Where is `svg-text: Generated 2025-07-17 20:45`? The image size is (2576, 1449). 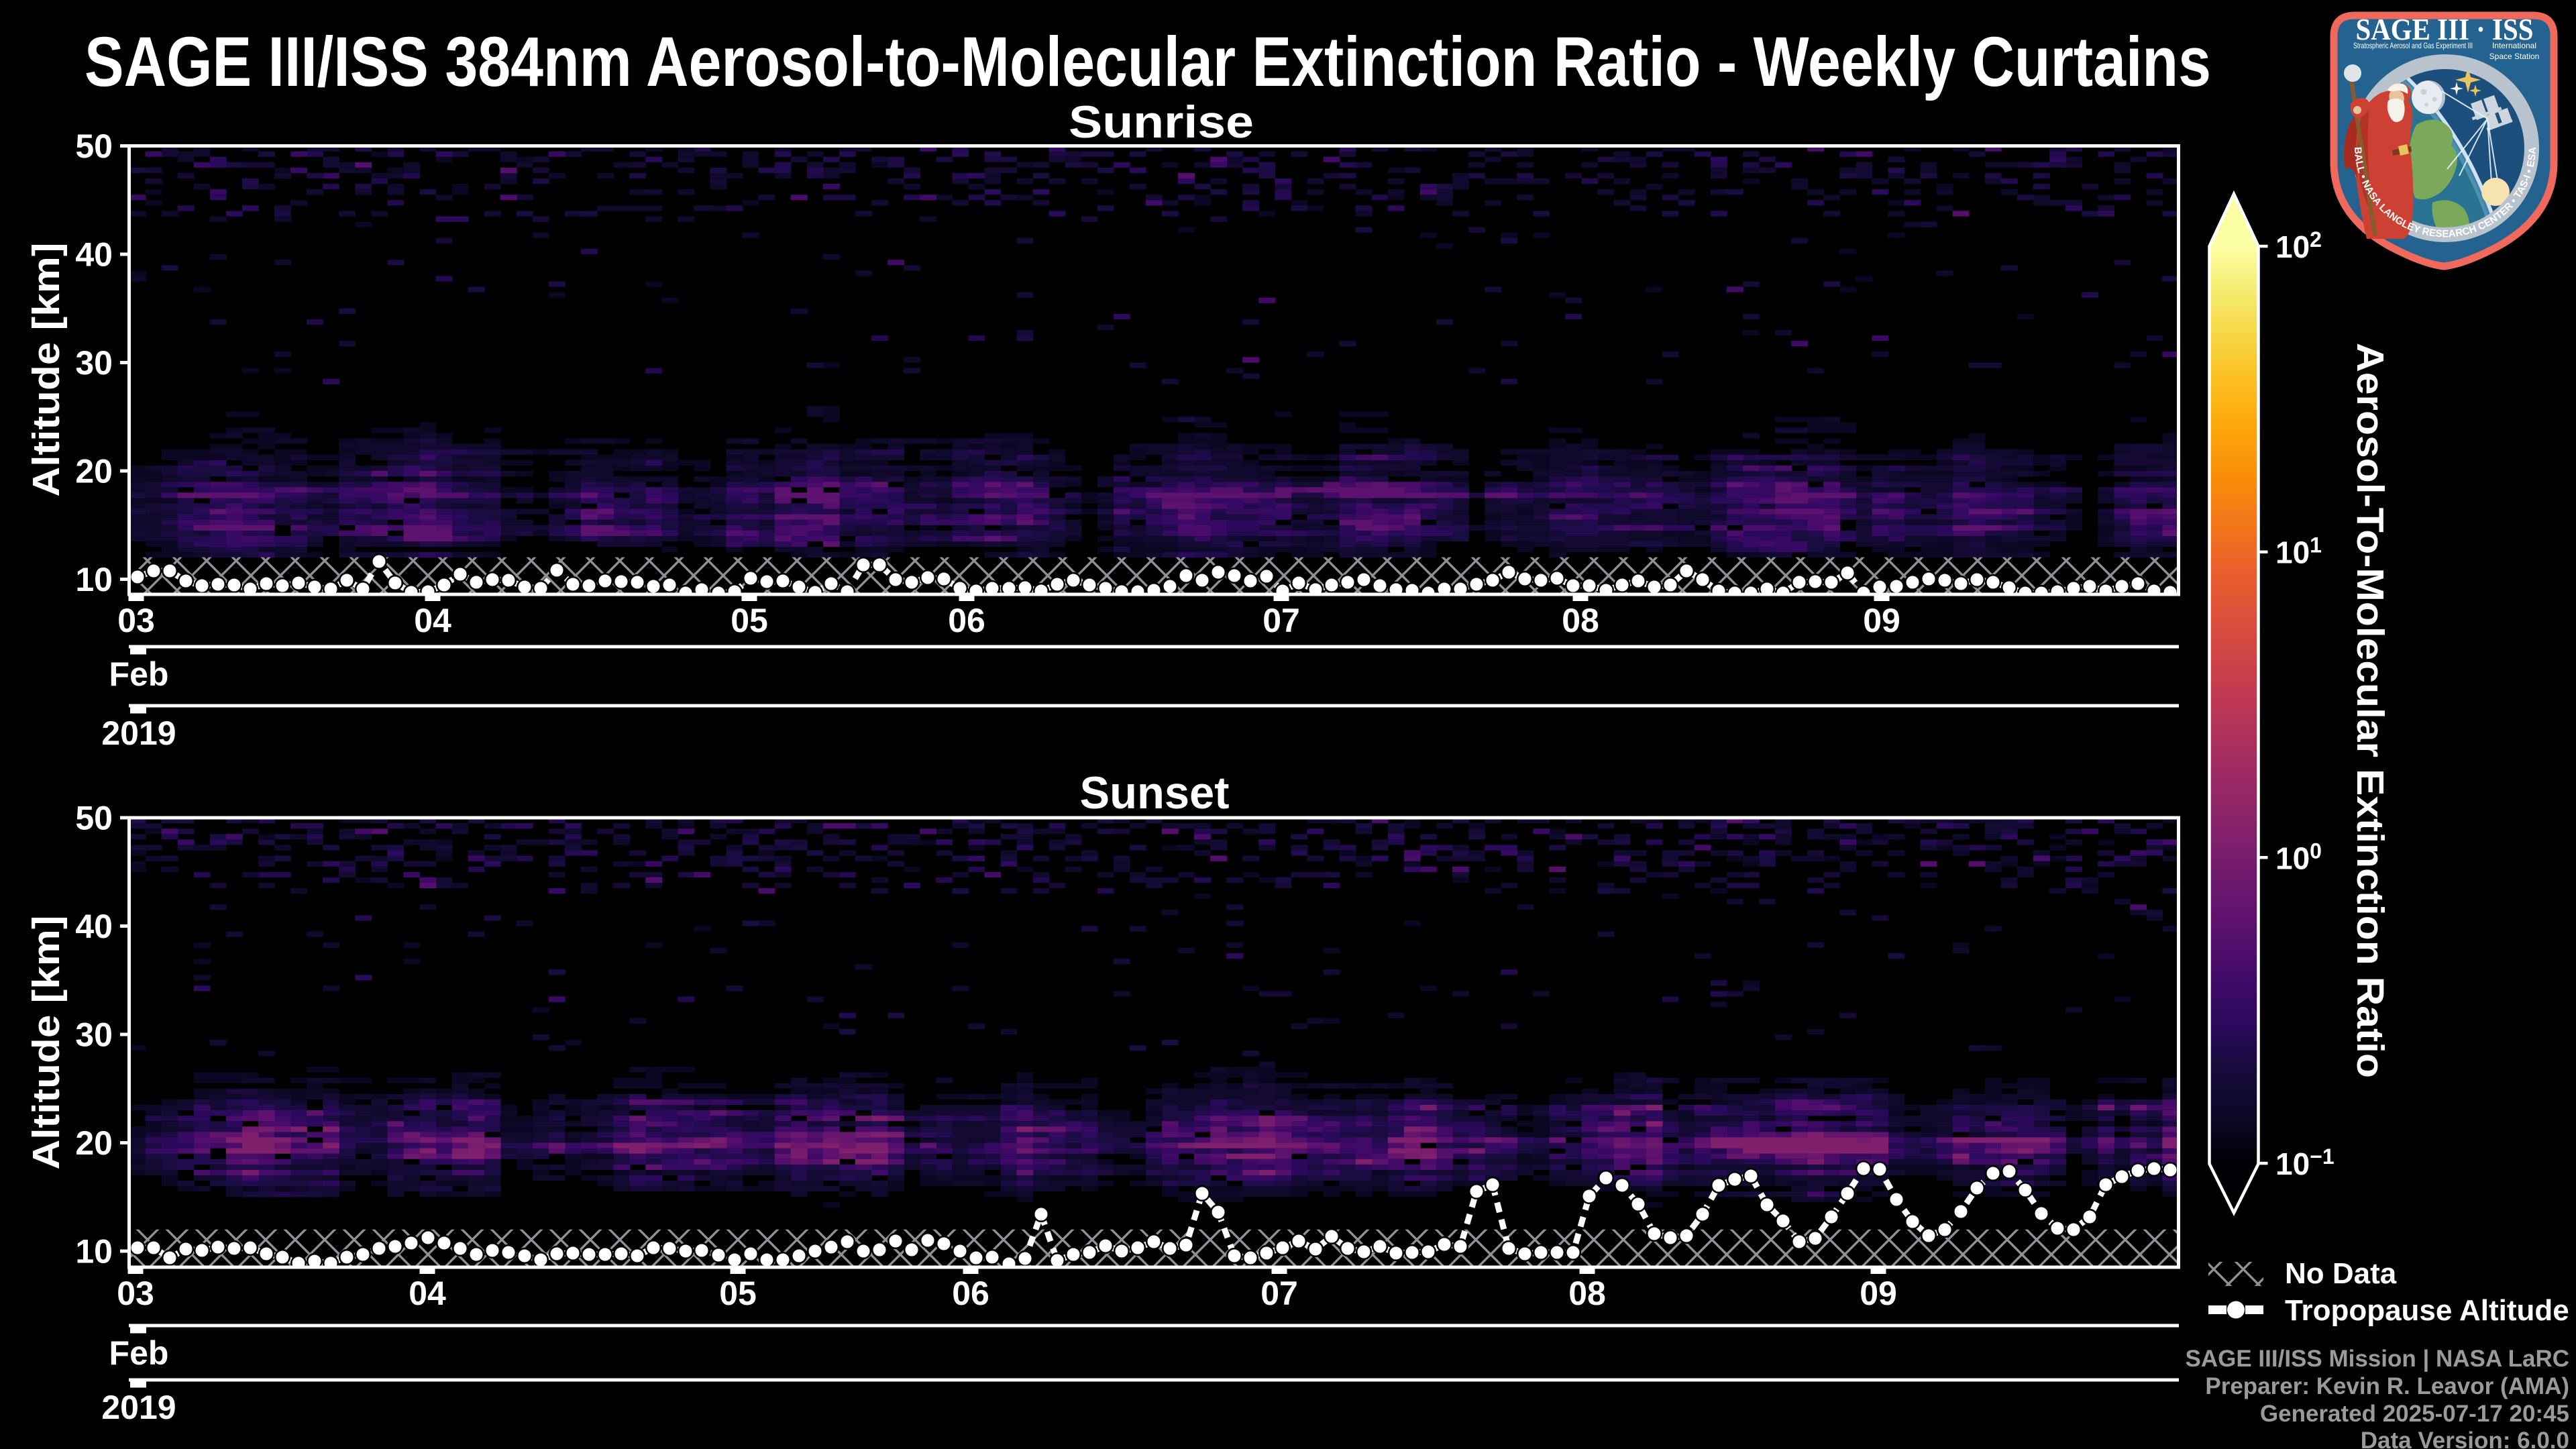
svg-text: Generated 2025-07-17 20:45 is located at coordinates (2414, 1414).